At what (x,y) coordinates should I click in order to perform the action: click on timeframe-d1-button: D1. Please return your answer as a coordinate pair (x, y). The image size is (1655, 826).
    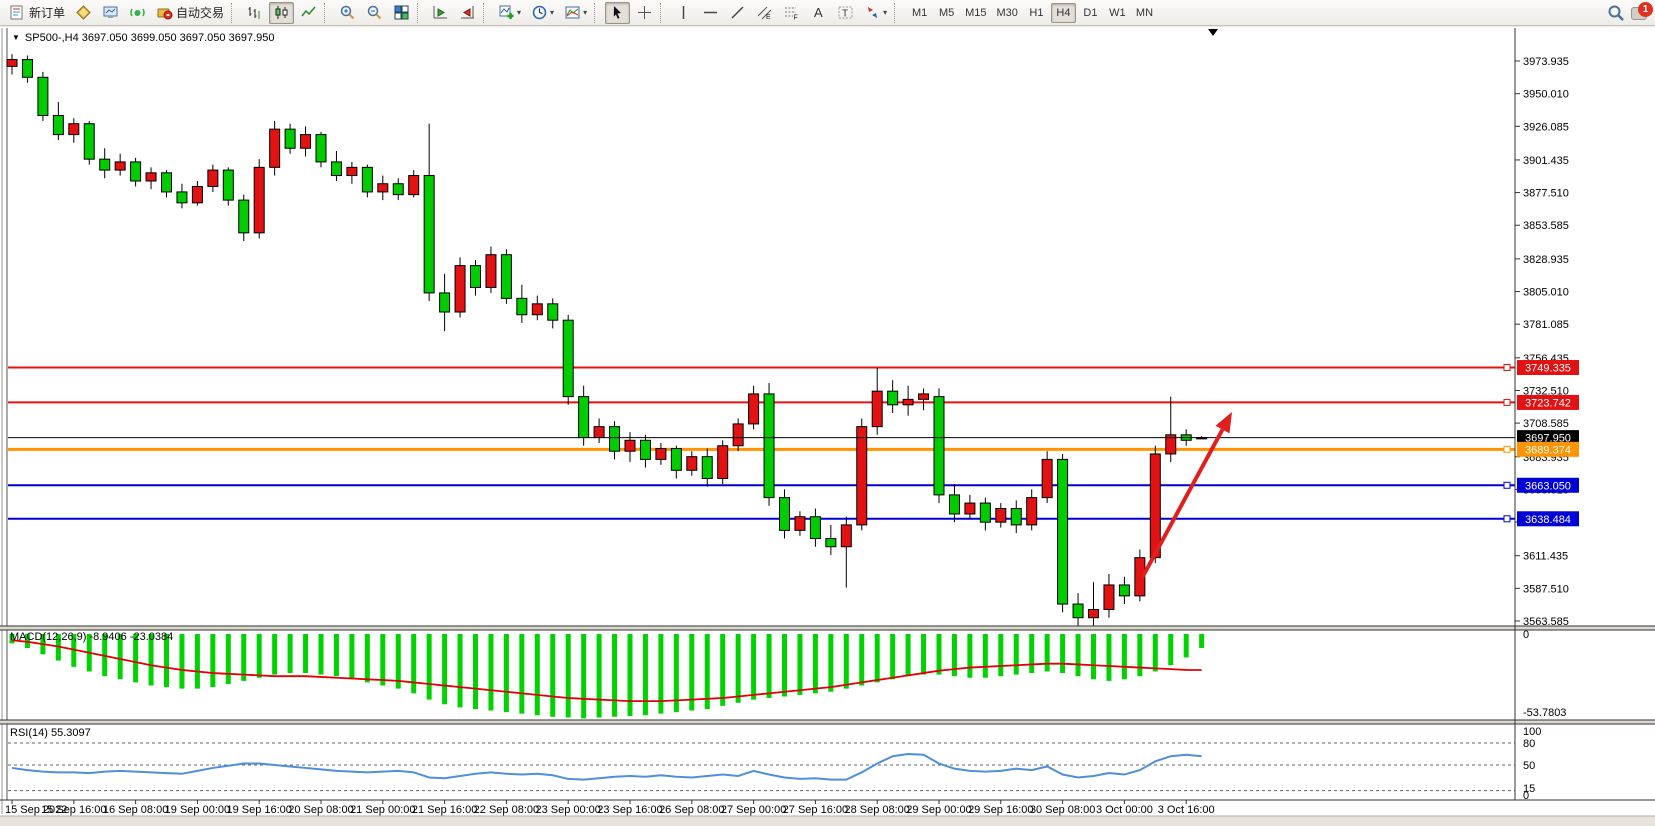
    Looking at the image, I should click on (1090, 12).